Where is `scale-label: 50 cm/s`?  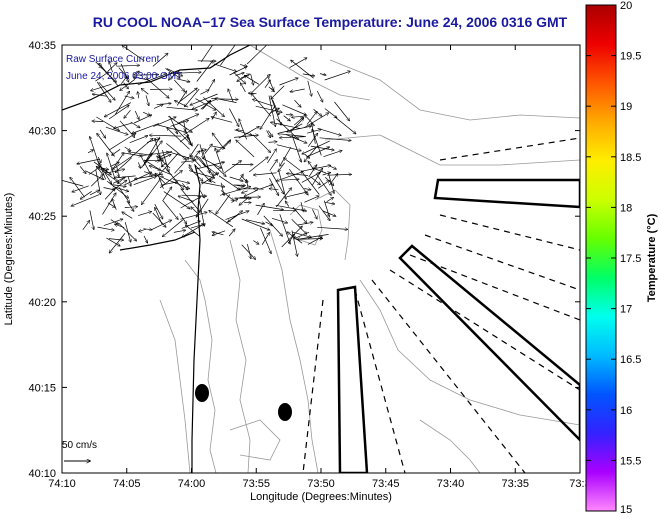 scale-label: 50 cm/s is located at coordinates (79, 445).